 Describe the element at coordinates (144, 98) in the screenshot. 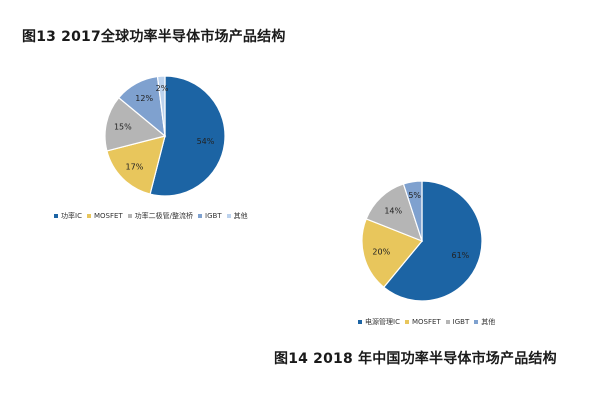

I see `pie-label-global-3: 12%` at that location.